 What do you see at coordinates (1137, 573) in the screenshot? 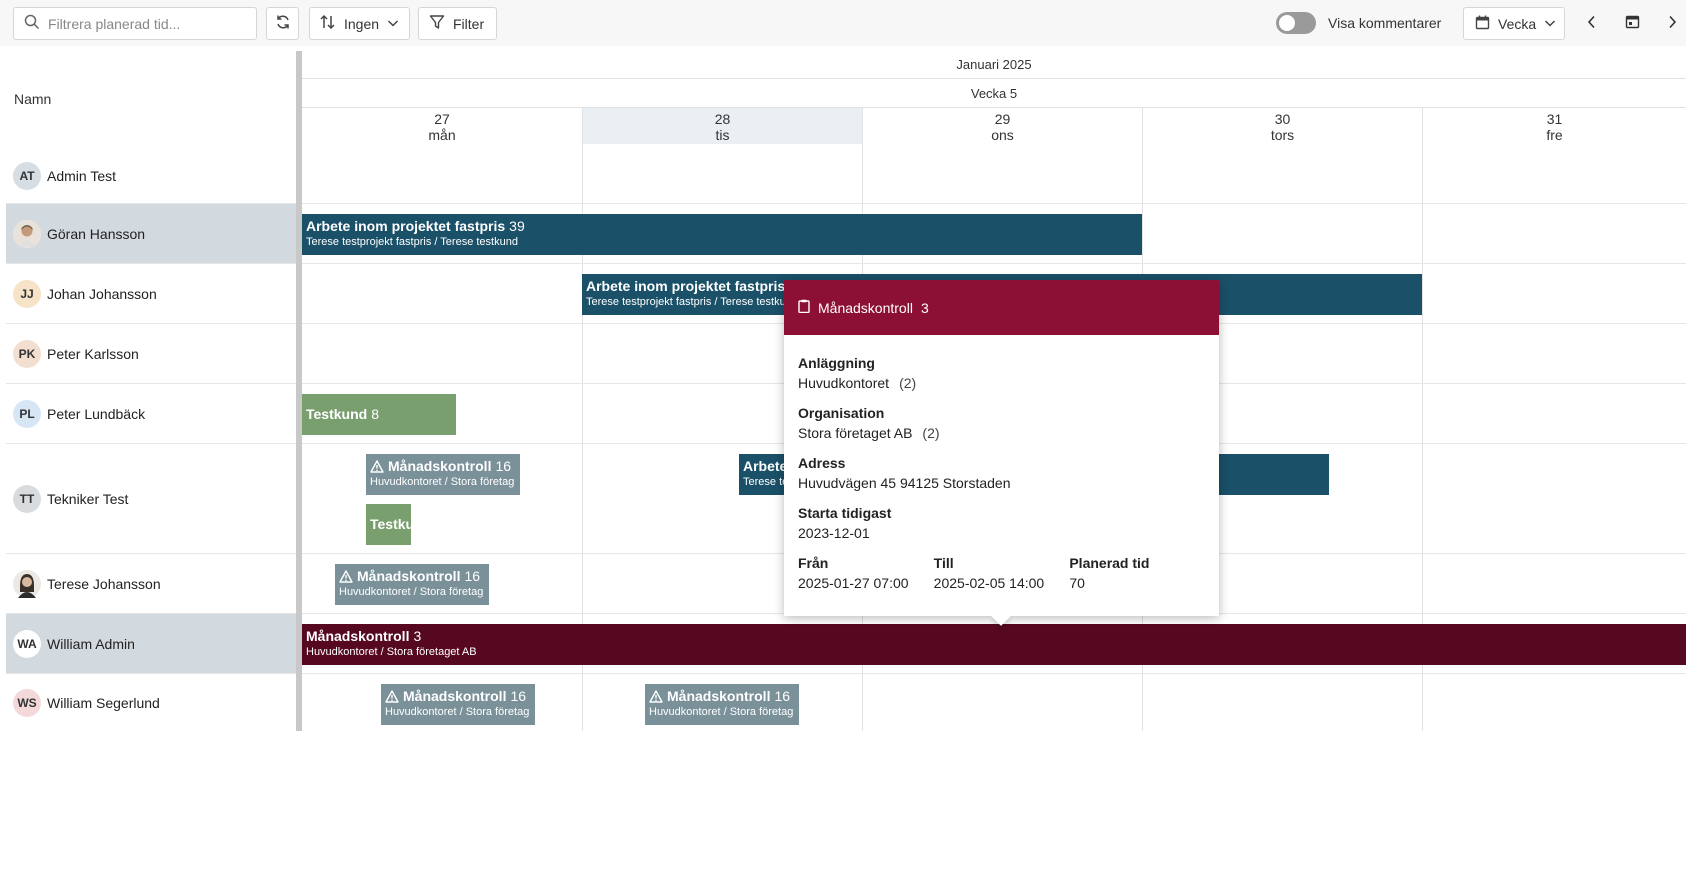
I see `field-planned-time: Planerad tid 70` at bounding box center [1137, 573].